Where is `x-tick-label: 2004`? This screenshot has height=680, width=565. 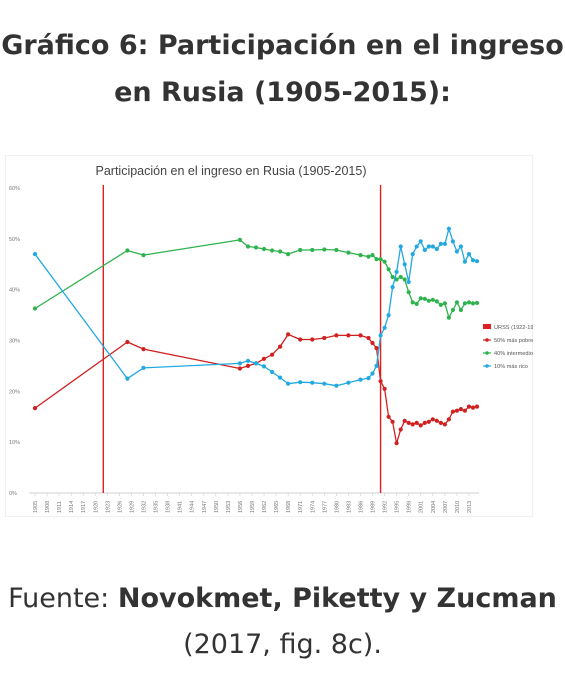 x-tick-label: 2004 is located at coordinates (434, 507).